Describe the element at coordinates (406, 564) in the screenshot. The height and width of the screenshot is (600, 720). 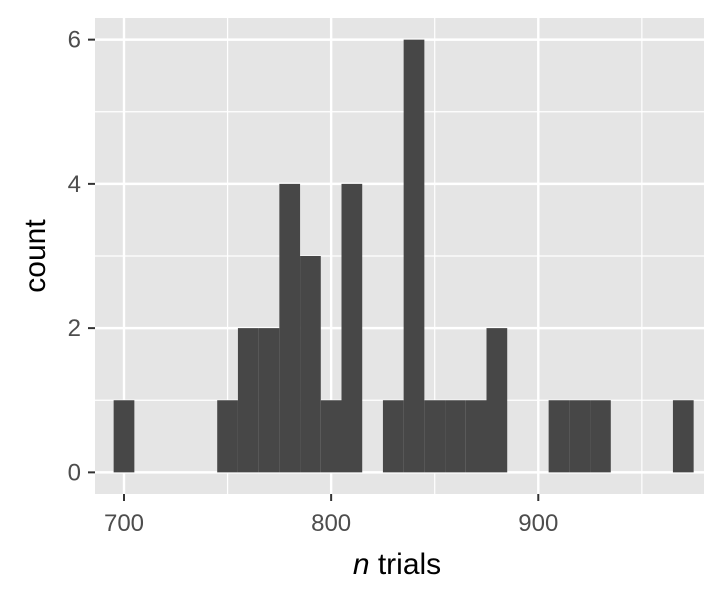
I see `x-axis-title-rest: trials` at that location.